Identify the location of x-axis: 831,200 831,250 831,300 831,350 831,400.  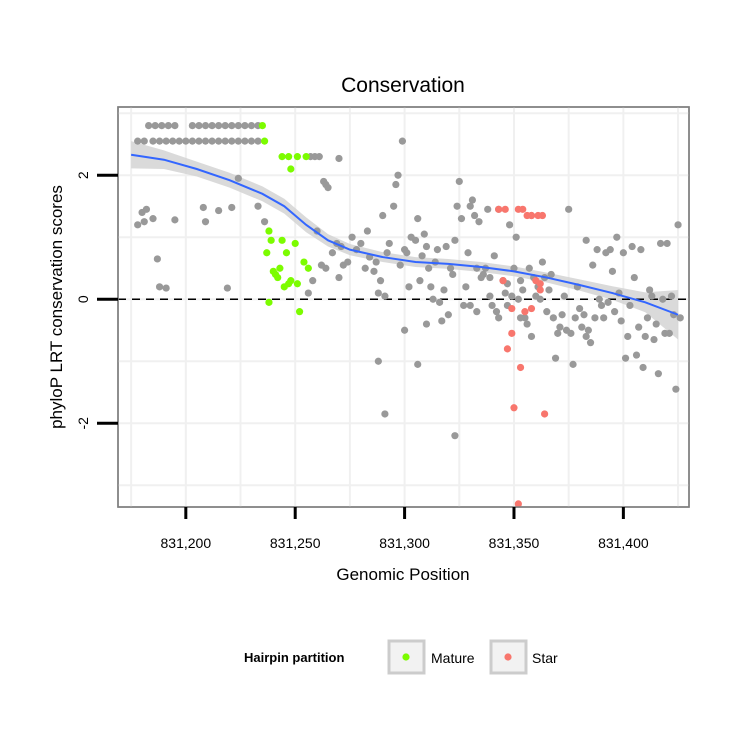
(405, 529).